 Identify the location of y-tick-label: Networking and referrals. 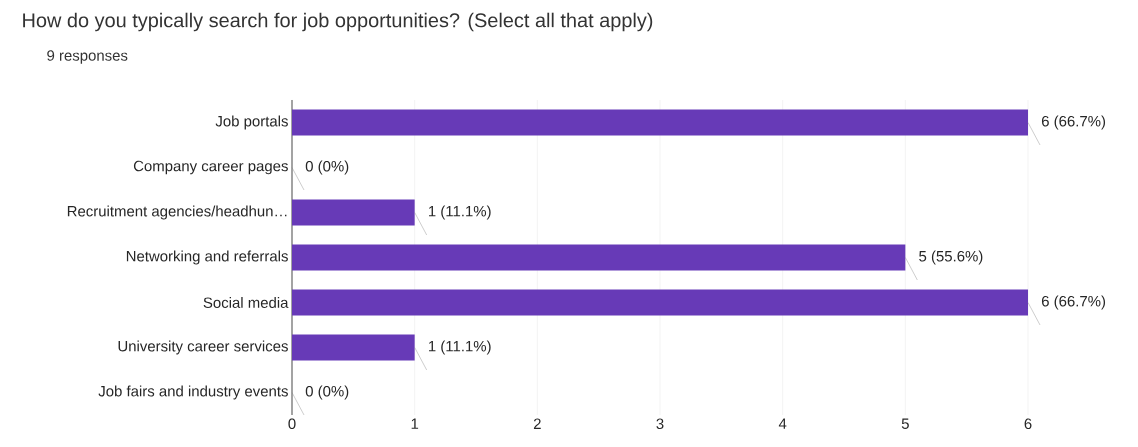
(207, 257).